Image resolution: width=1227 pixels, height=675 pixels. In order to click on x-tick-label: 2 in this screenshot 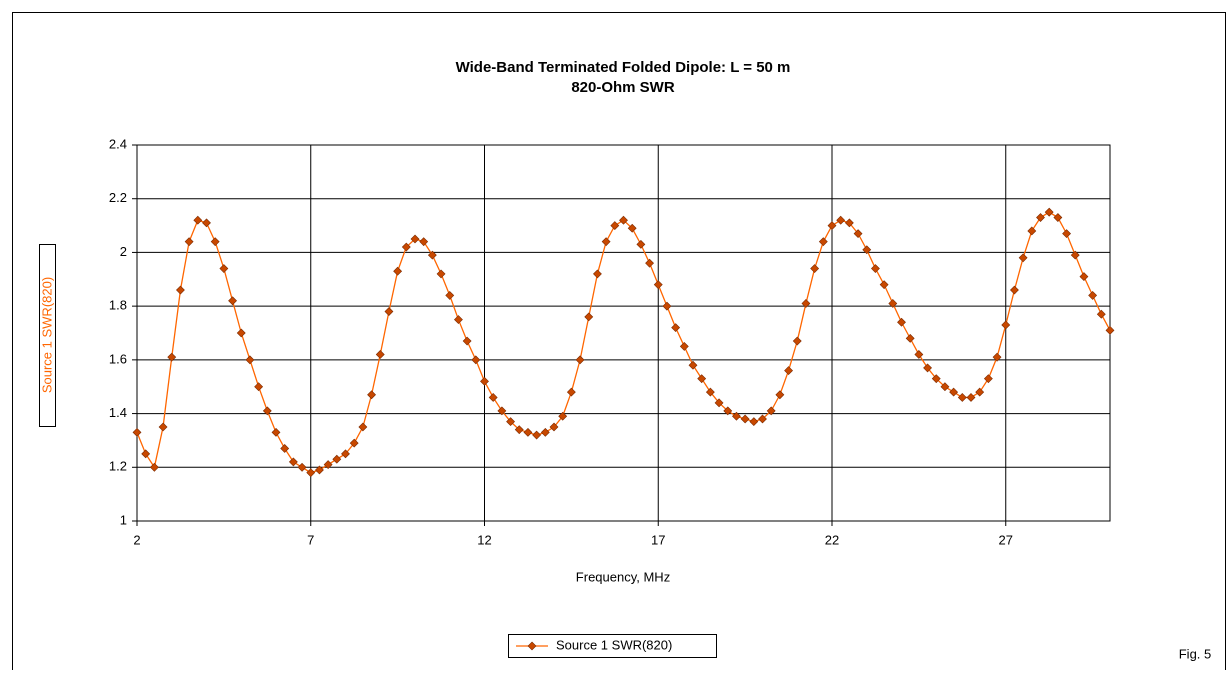, I will do `click(136, 539)`.